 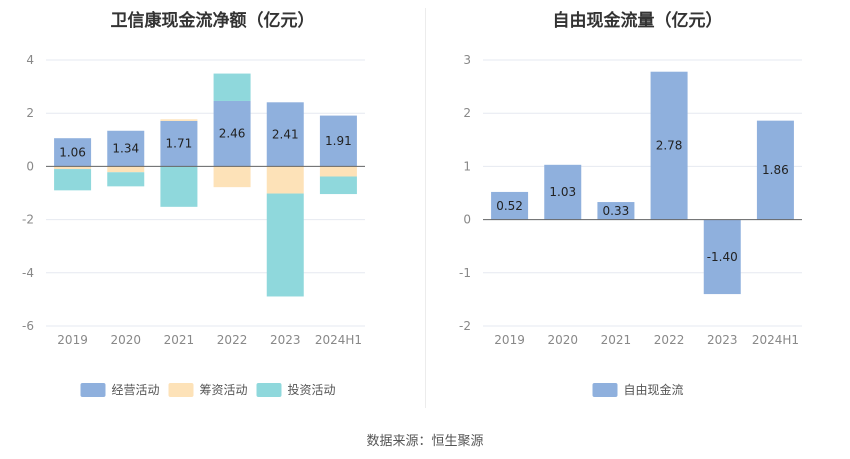 What do you see at coordinates (425, 441) in the screenshot?
I see `data-source-note: 数据来源：恒生聚源` at bounding box center [425, 441].